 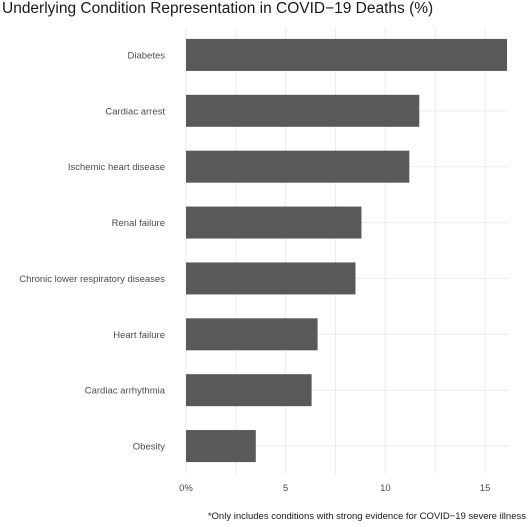 What do you see at coordinates (147, 55) in the screenshot?
I see `category-label: Diabetes` at bounding box center [147, 55].